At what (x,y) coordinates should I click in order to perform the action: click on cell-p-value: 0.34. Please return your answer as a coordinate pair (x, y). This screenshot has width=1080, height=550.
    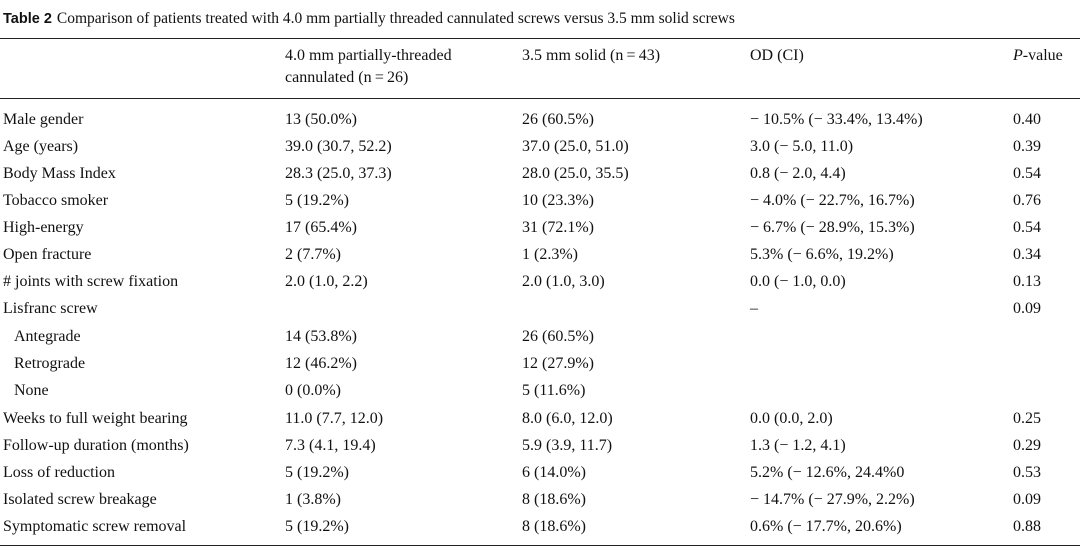
    Looking at the image, I should click on (1027, 254).